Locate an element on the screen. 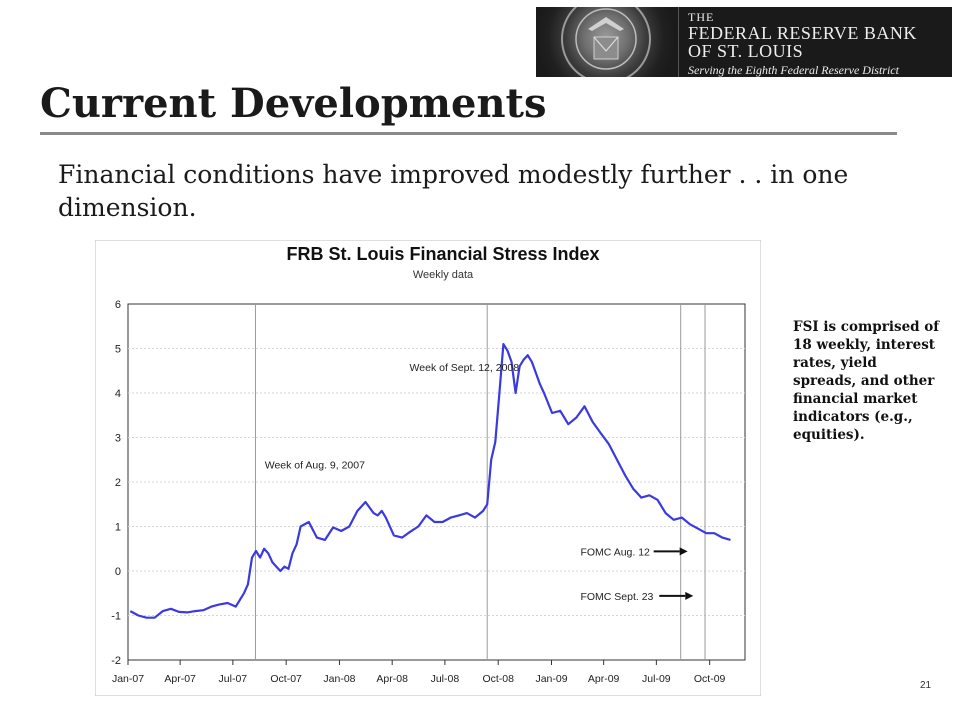 The width and height of the screenshot is (960, 720). chart-subtitle: Weekly data is located at coordinates (443, 275).